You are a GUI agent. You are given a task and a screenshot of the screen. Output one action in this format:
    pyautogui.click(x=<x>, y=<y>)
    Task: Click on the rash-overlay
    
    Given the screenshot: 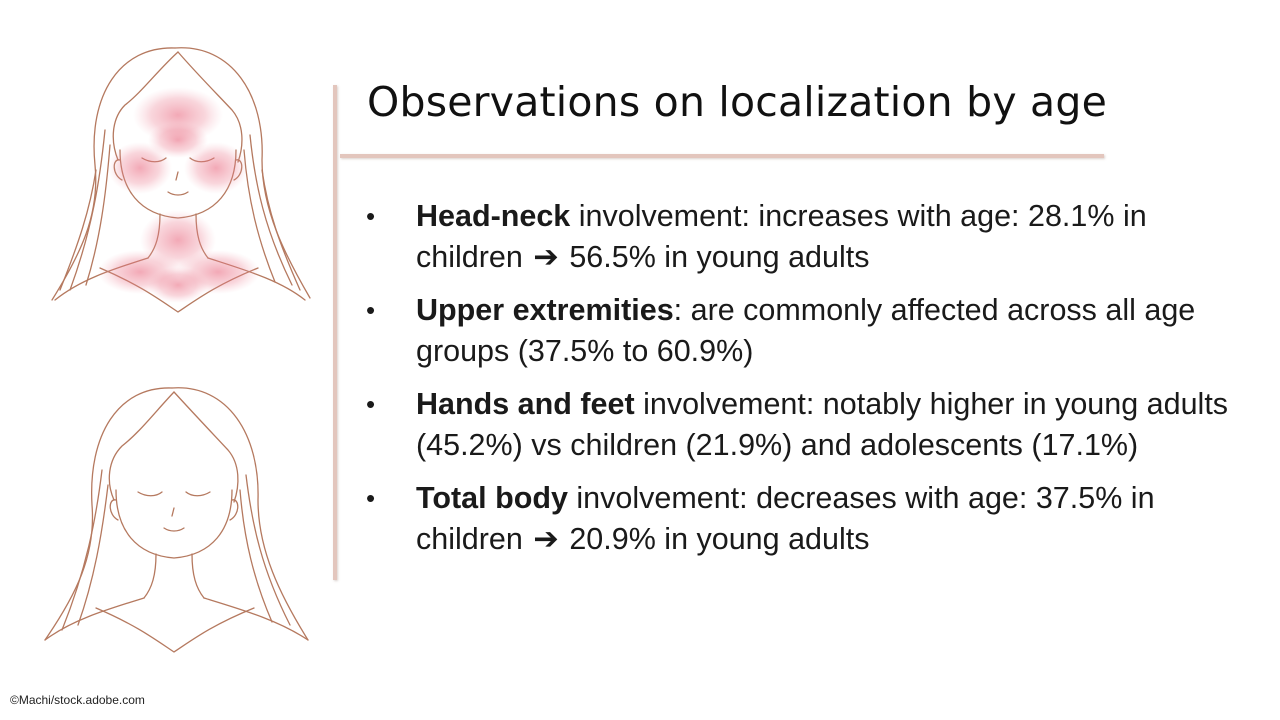 What is the action you would take?
    pyautogui.click(x=179, y=195)
    